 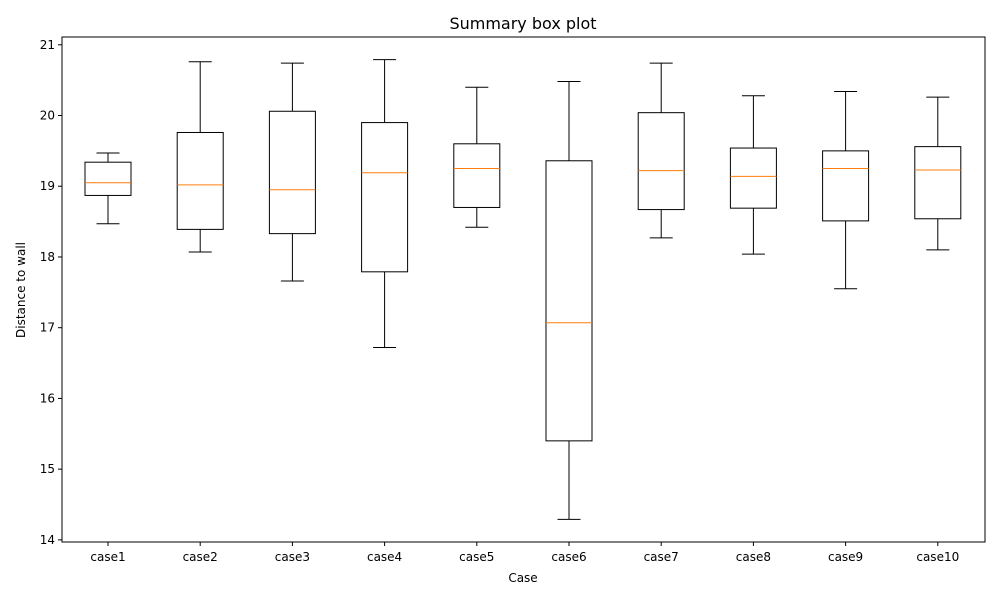 I want to click on box-case7, so click(x=661, y=161).